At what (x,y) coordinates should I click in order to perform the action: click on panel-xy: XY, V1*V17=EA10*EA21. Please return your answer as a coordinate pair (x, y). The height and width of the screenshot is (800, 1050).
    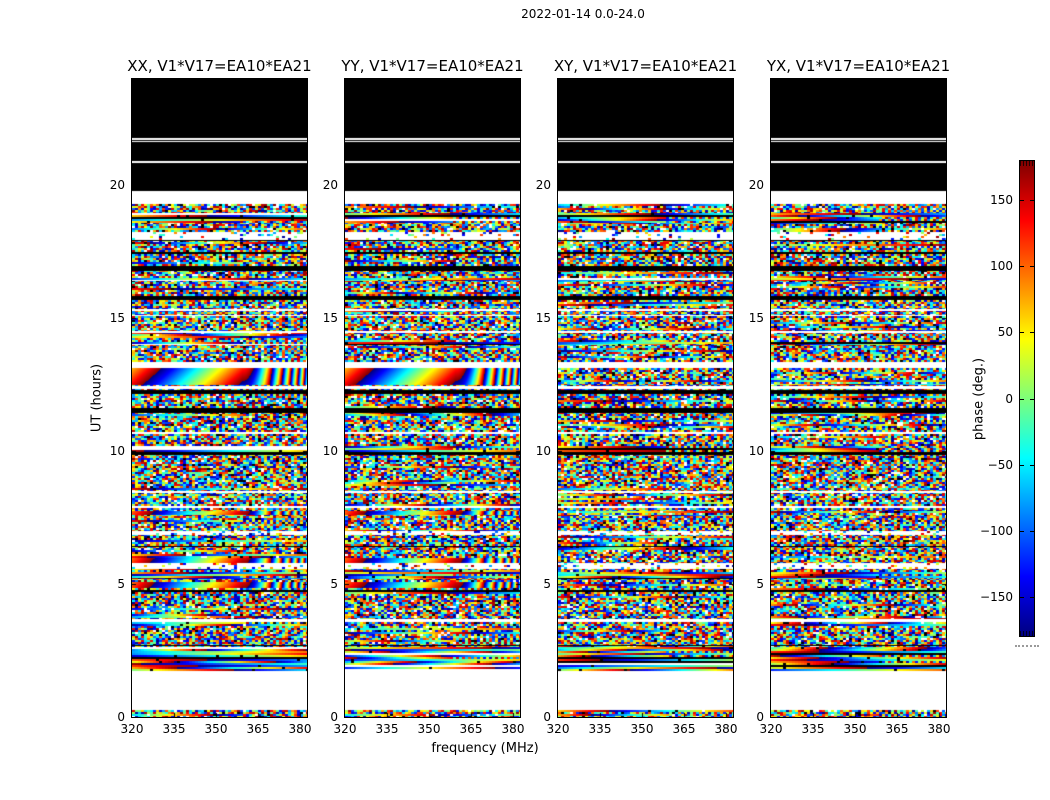
    Looking at the image, I should click on (645, 387).